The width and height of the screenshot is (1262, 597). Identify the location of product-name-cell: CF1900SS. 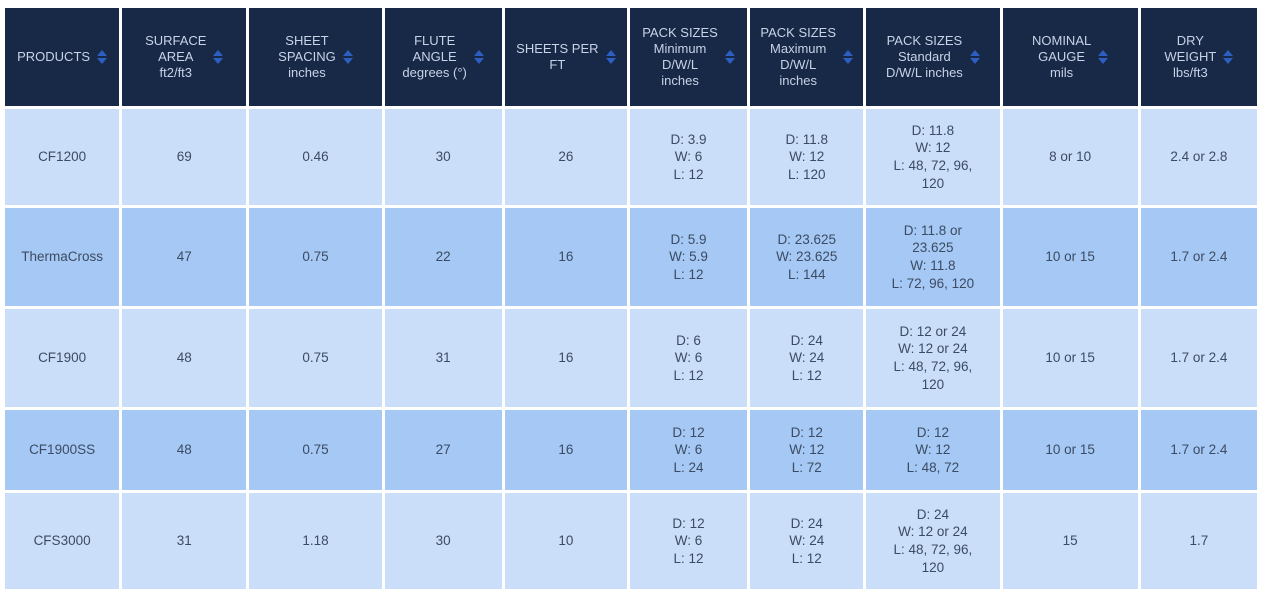
(62, 450).